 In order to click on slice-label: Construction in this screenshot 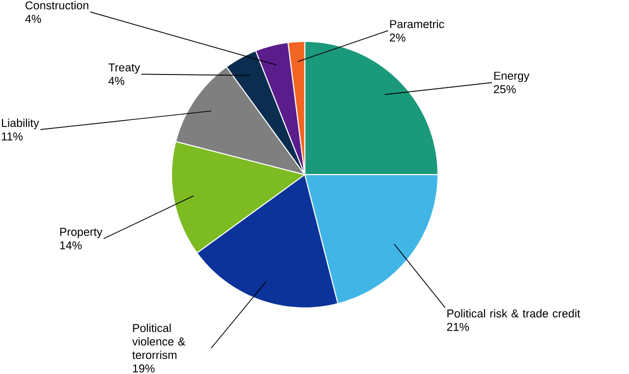, I will do `click(57, 5)`.